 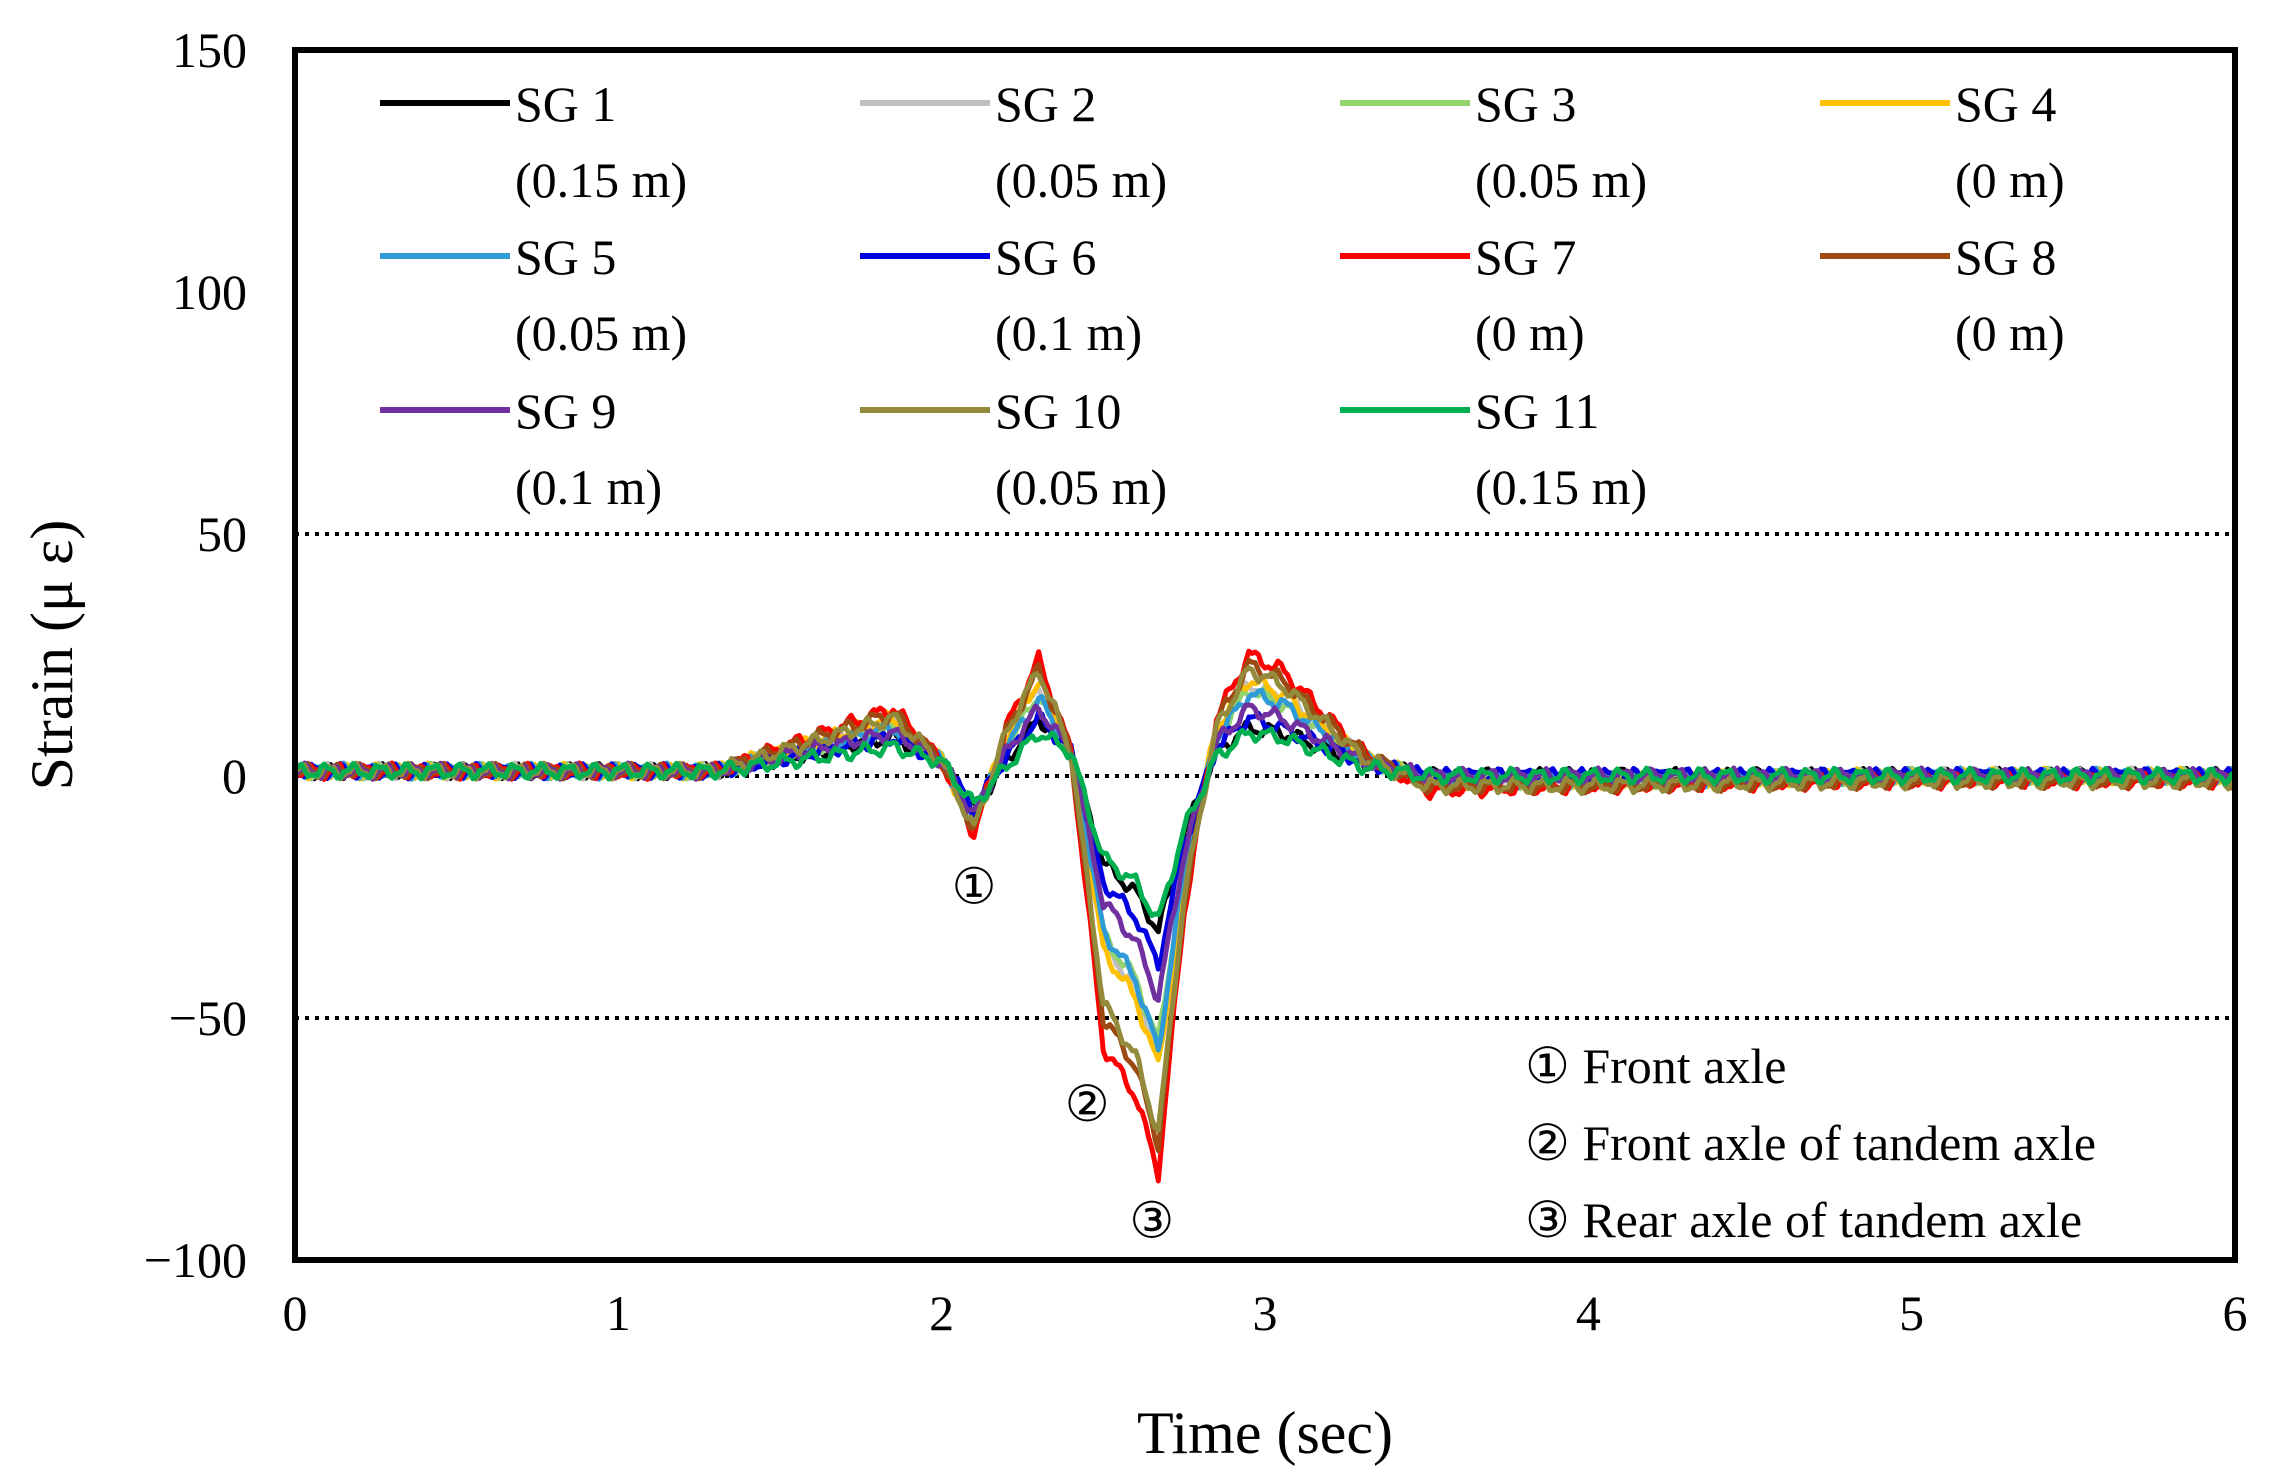 I want to click on x-tick-label: 3, so click(x=1265, y=1313).